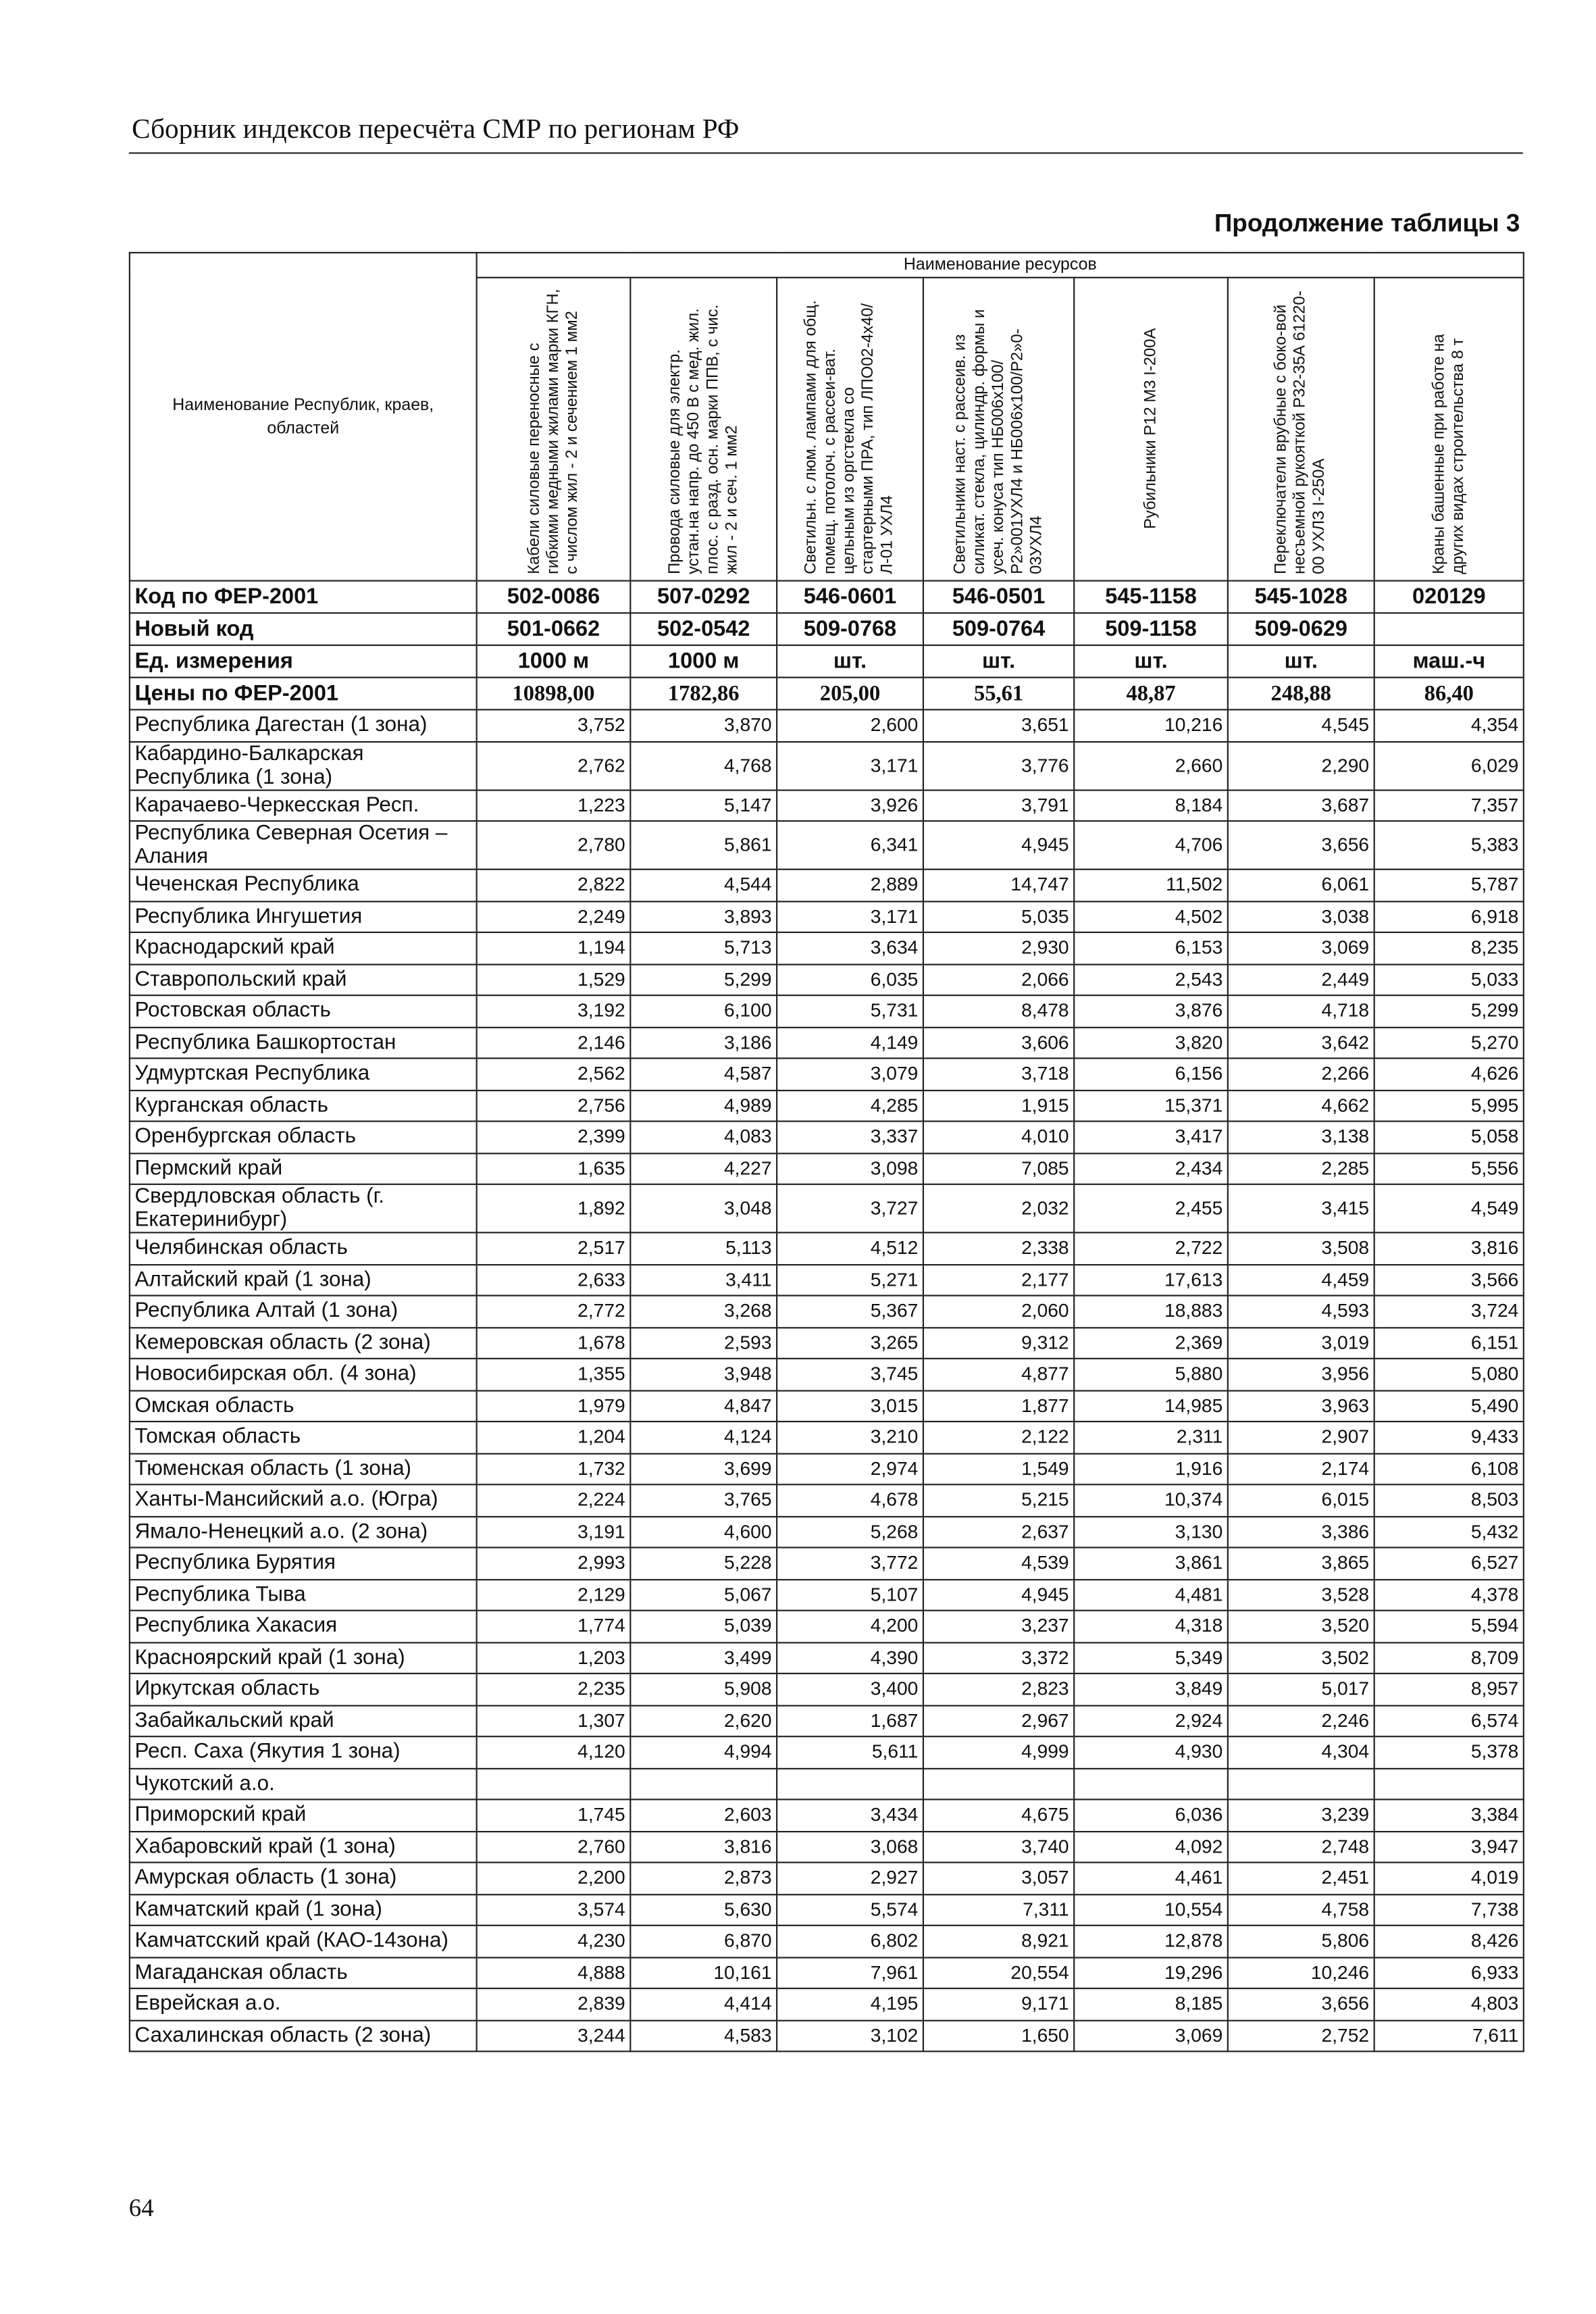 The width and height of the screenshot is (1596, 2314). Describe the element at coordinates (553, 1074) in the screenshot. I see `cell-value: 2,562` at that location.